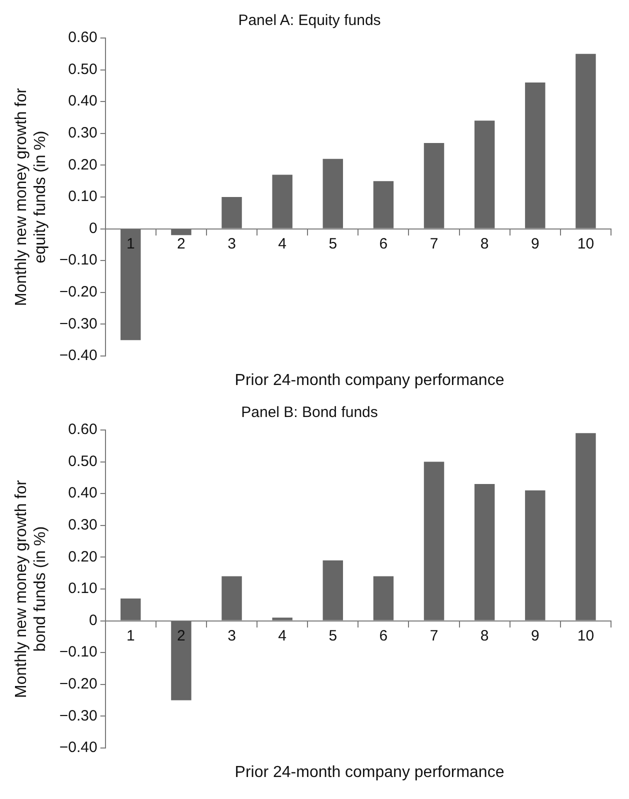 Image resolution: width=629 pixels, height=799 pixels. I want to click on chart-title: Panel B: Bond funds, so click(309, 413).